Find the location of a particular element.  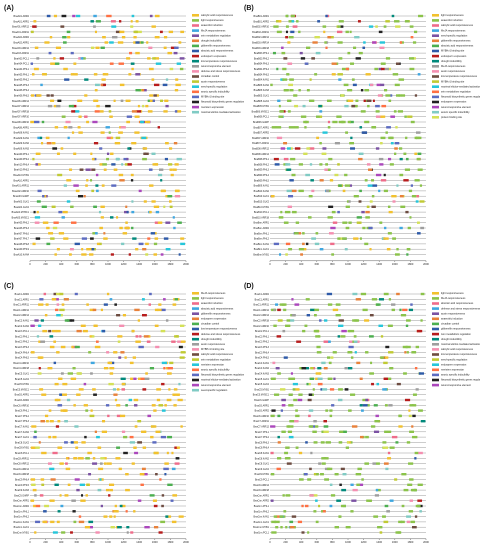

legend-label: MYBHv1 binding site is located at coordinates (453, 51).